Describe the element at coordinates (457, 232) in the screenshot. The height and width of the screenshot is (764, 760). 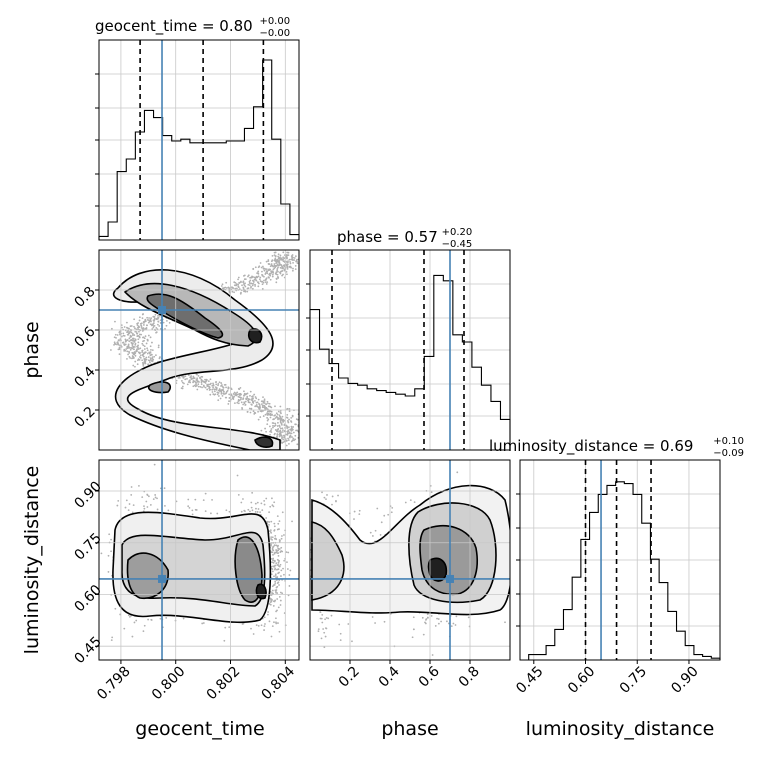
I see `title-sup-phase: +0.20` at that location.